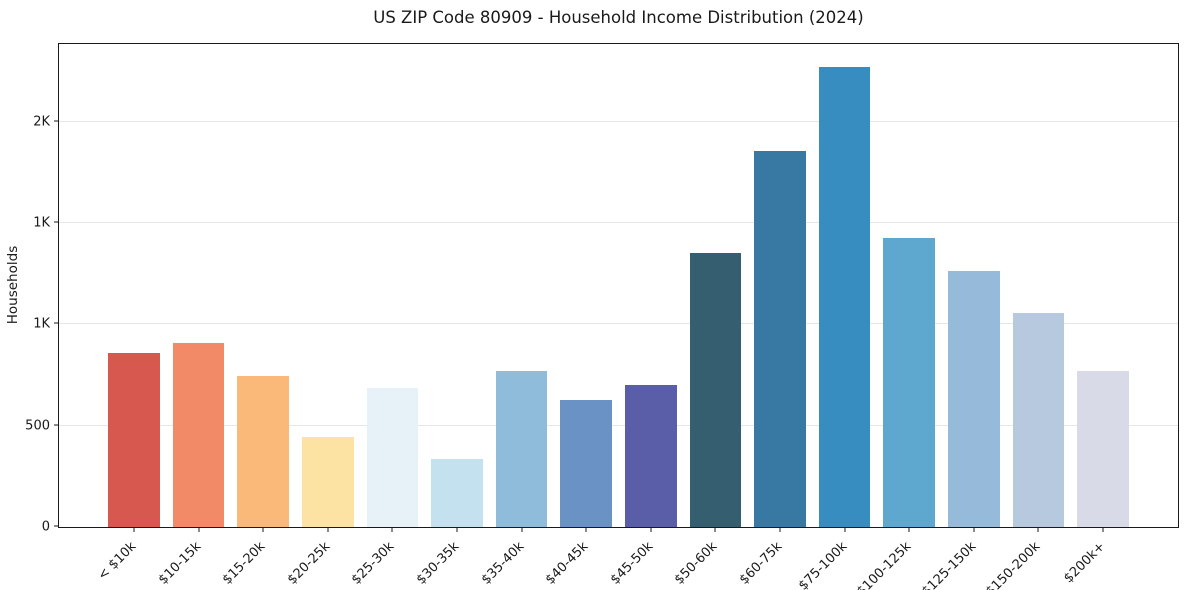 This screenshot has height=590, width=1189. Describe the element at coordinates (244, 563) in the screenshot. I see `x-tick-label: $15-20k` at that location.